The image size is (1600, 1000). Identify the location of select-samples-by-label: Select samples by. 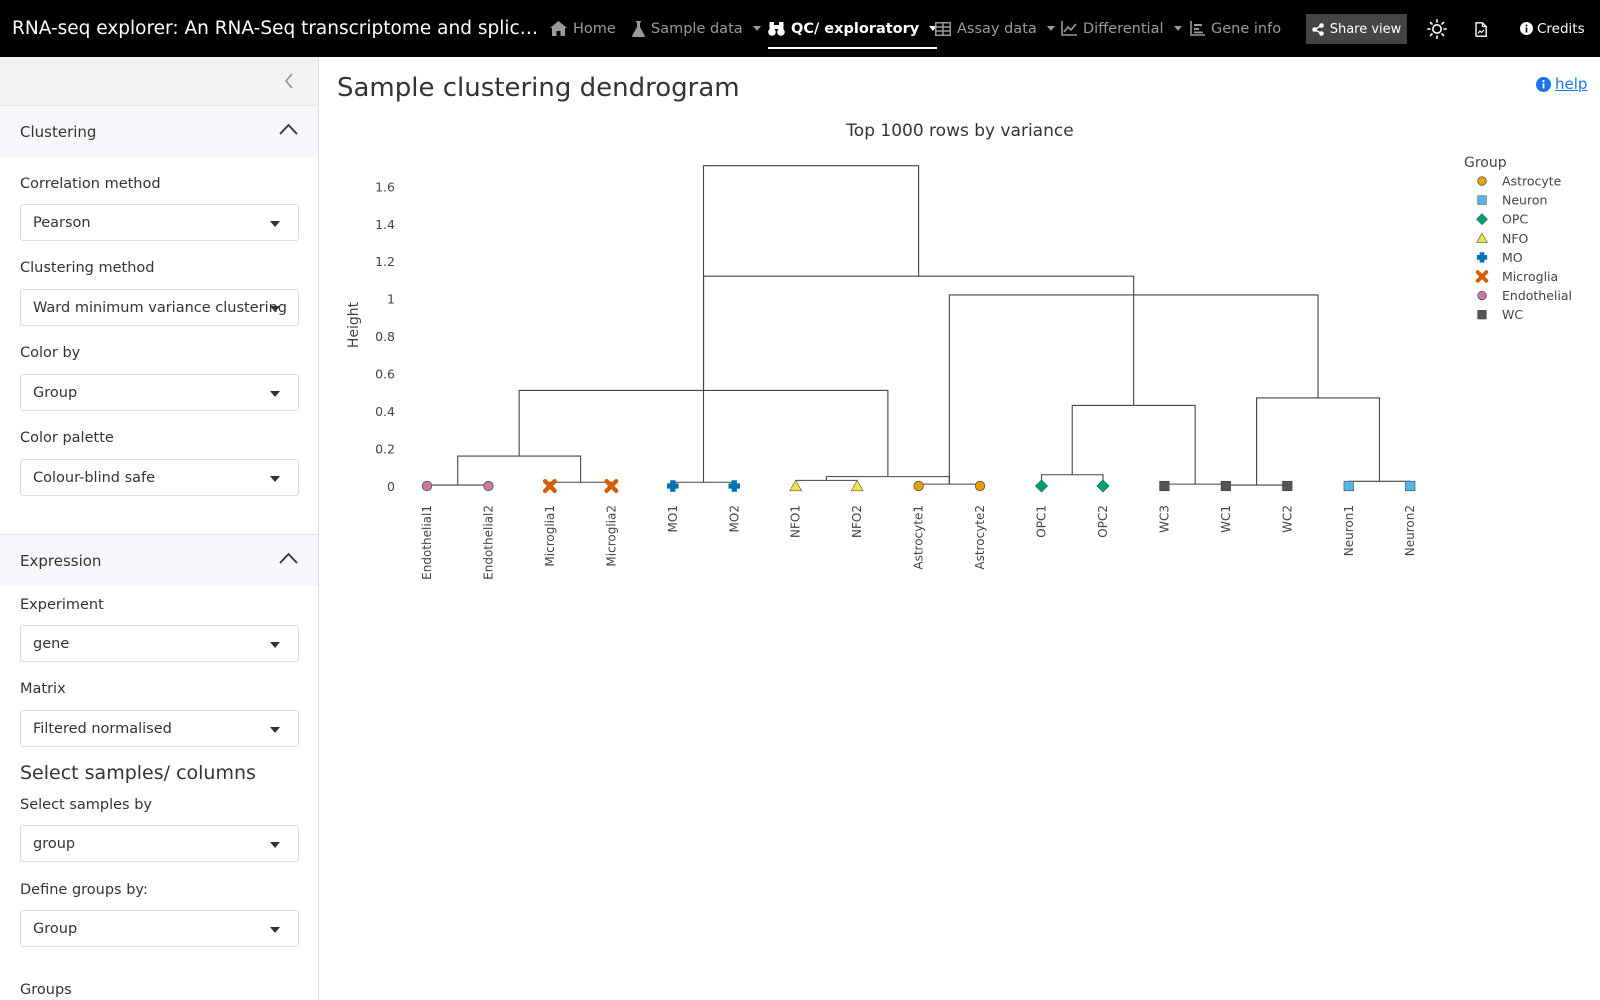
(86, 805).